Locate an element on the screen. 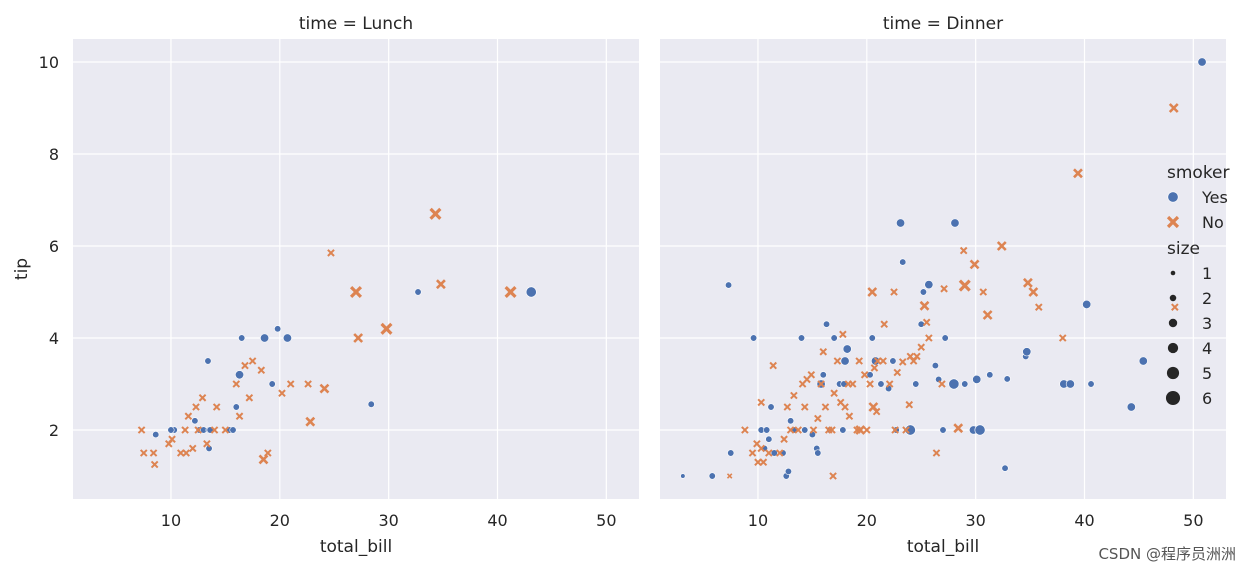 This screenshot has height=570, width=1248. x-tick-label: 10 is located at coordinates (171, 520).